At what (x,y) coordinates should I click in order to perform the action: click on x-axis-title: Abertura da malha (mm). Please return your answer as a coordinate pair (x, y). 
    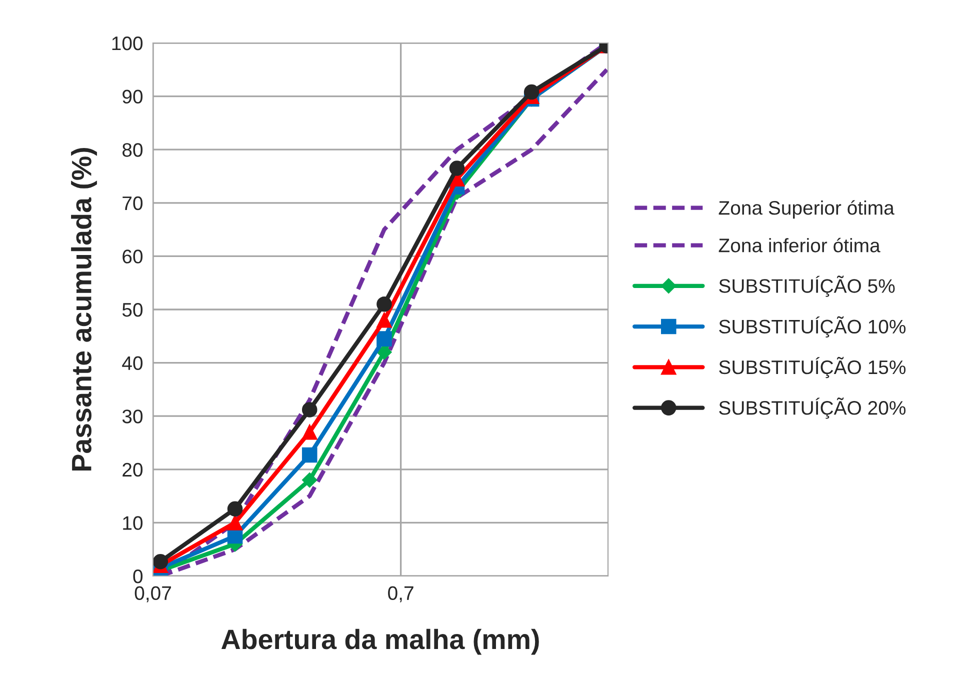
    Looking at the image, I should click on (380, 641).